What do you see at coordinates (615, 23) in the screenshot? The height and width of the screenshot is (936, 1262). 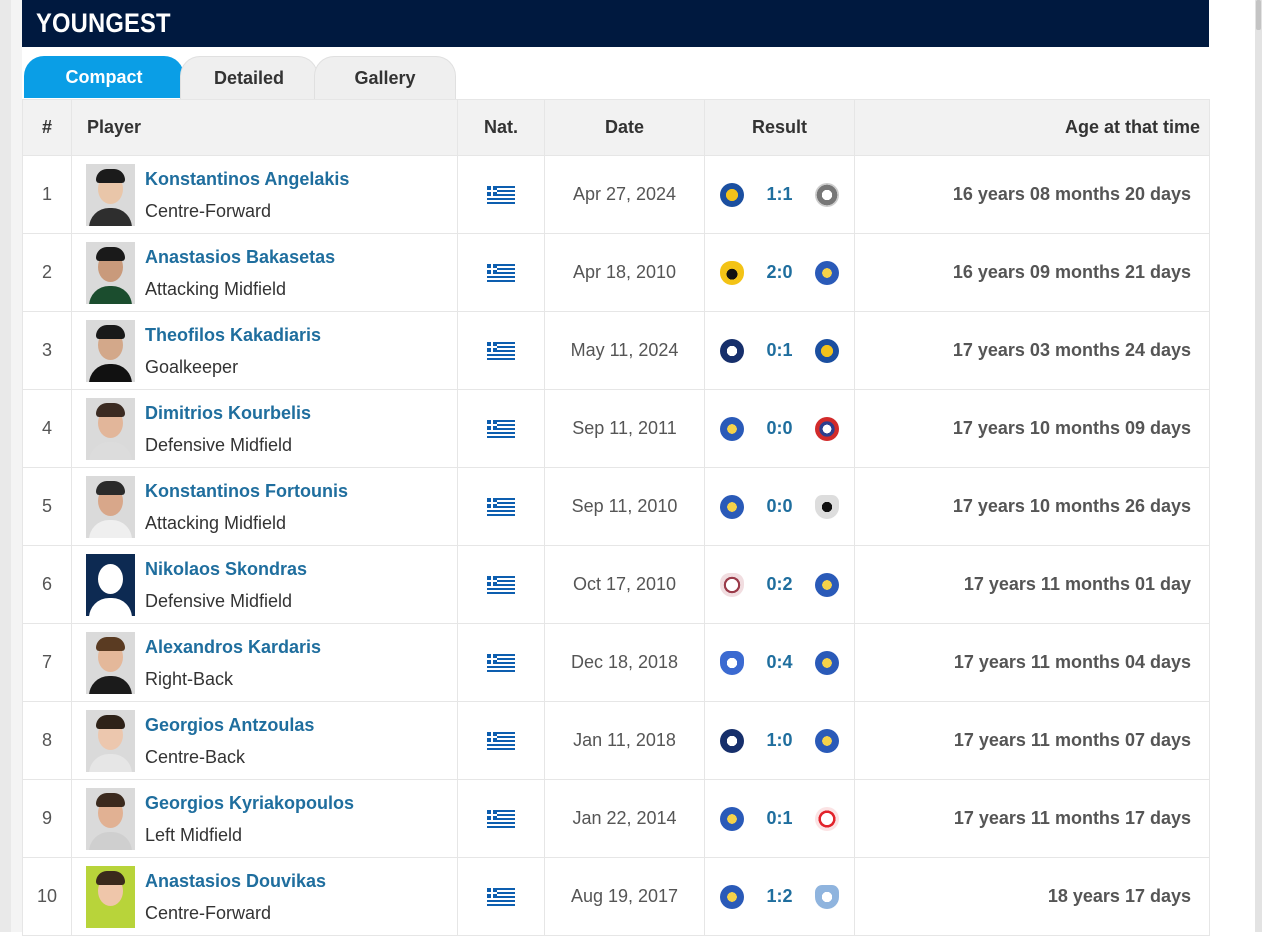 I see `box-header: YOUNGEST` at bounding box center [615, 23].